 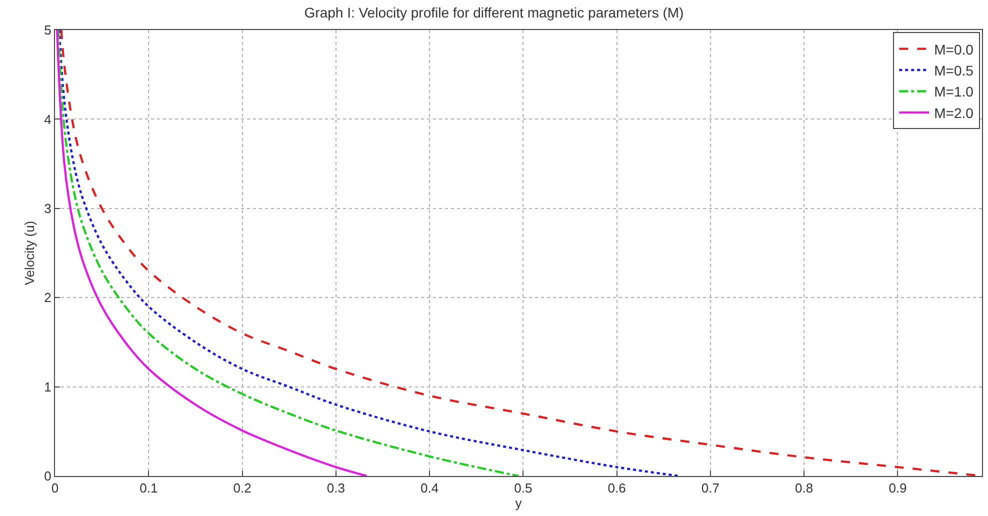 I want to click on x-tick-label: 0.1, so click(x=149, y=488).